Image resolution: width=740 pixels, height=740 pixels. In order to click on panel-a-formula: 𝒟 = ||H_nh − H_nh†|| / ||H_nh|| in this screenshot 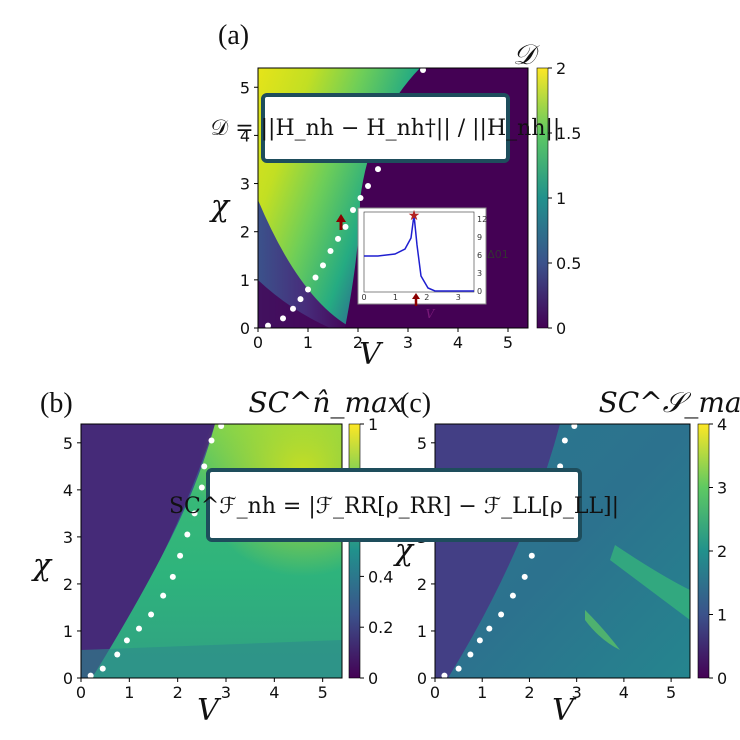, I will do `click(386, 128)`.